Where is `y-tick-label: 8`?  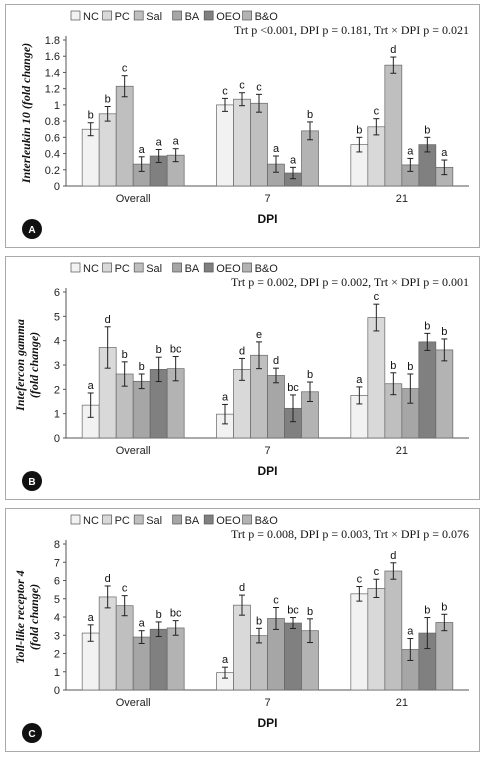
y-tick-label: 8 is located at coordinates (57, 545).